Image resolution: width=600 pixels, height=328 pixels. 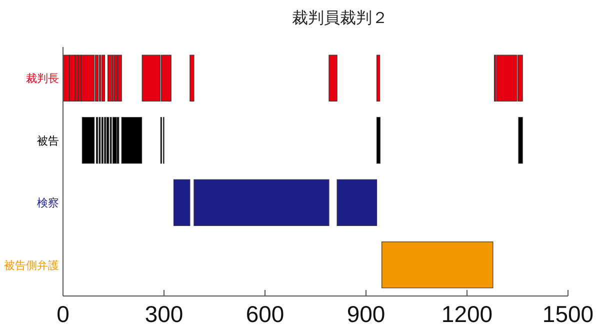 What do you see at coordinates (31, 265) in the screenshot?
I see `y-tick-label: 被告側弁護` at bounding box center [31, 265].